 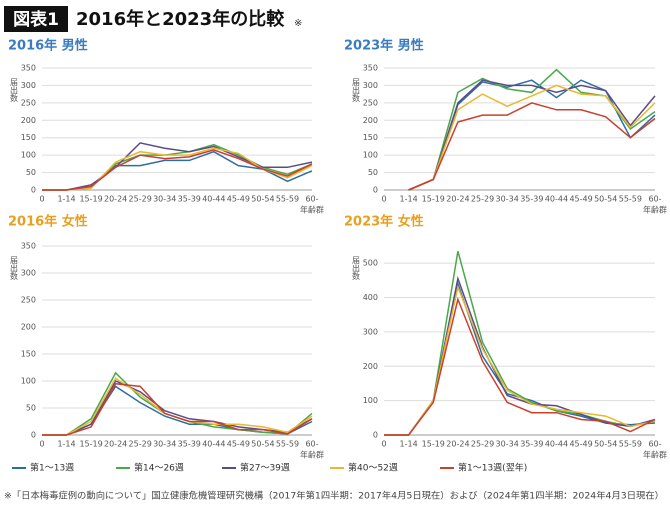 What do you see at coordinates (384, 46) in the screenshot?
I see `panel-title: 2023年 男性` at bounding box center [384, 46].